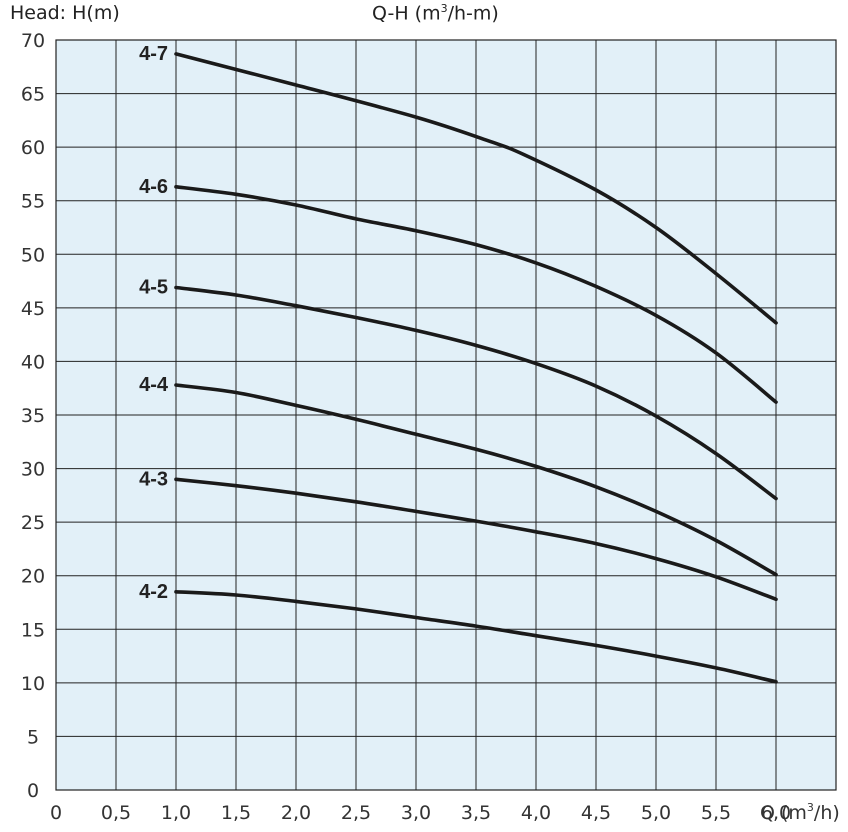 The height and width of the screenshot is (832, 848). I want to click on y-tick-label: 35, so click(33, 416).